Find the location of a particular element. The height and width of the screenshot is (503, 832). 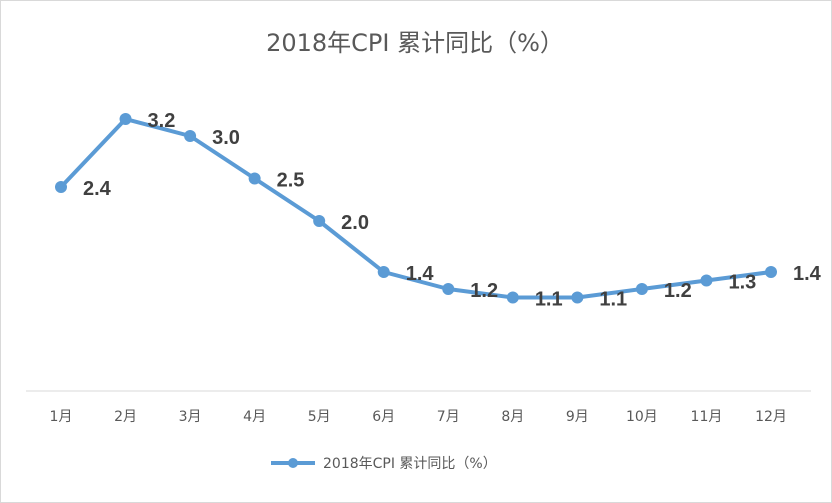

x-tick-label: 3月 is located at coordinates (190, 417).